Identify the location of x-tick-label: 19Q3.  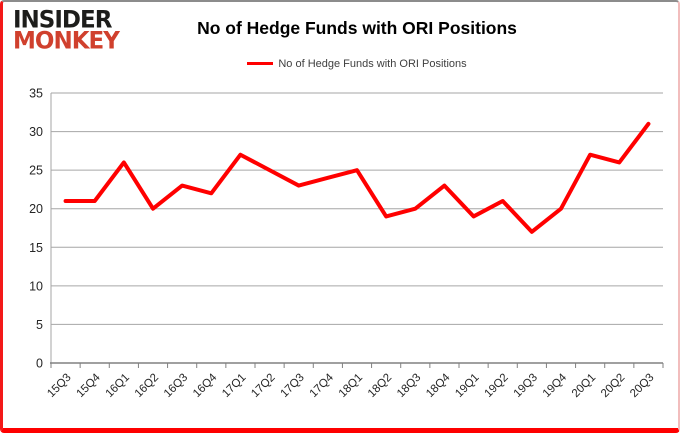
(526, 386).